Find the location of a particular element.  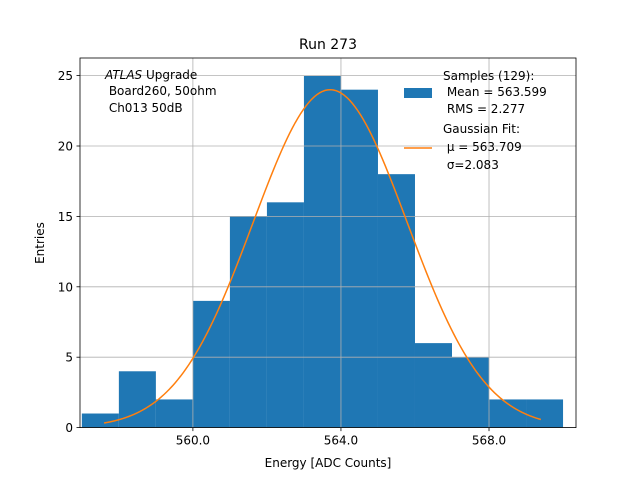

board-label: Board260, 50ohm is located at coordinates (161, 91).